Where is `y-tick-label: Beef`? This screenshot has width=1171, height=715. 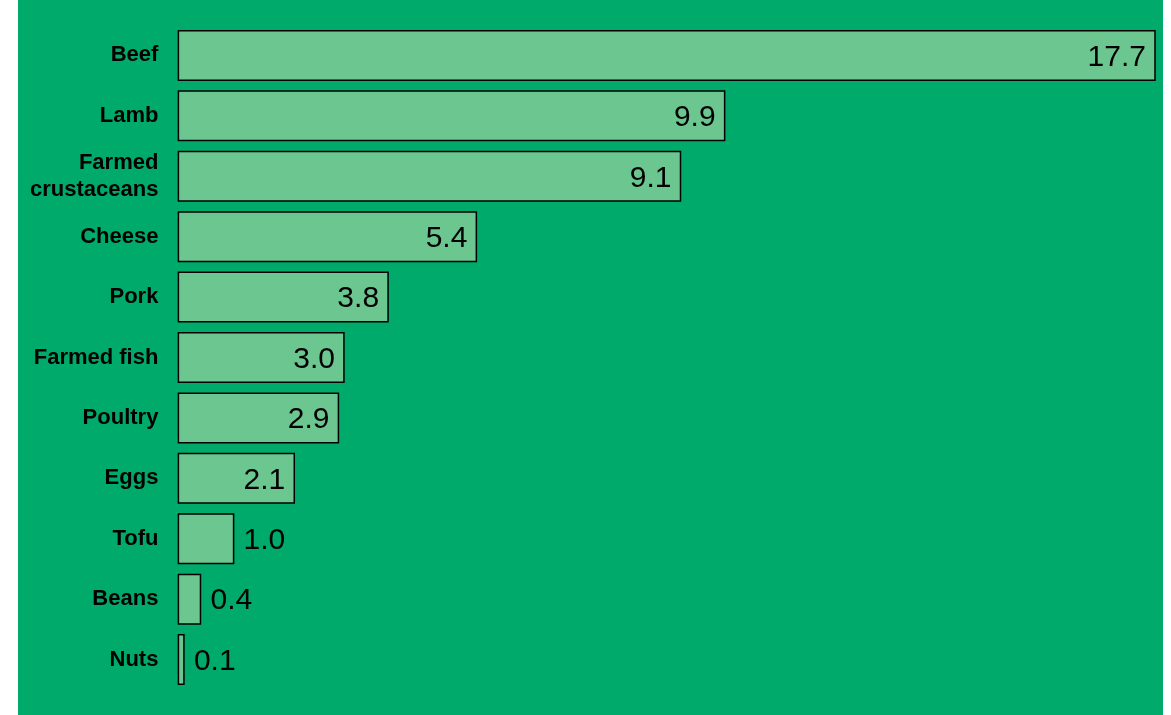
y-tick-label: Beef is located at coordinates (135, 54).